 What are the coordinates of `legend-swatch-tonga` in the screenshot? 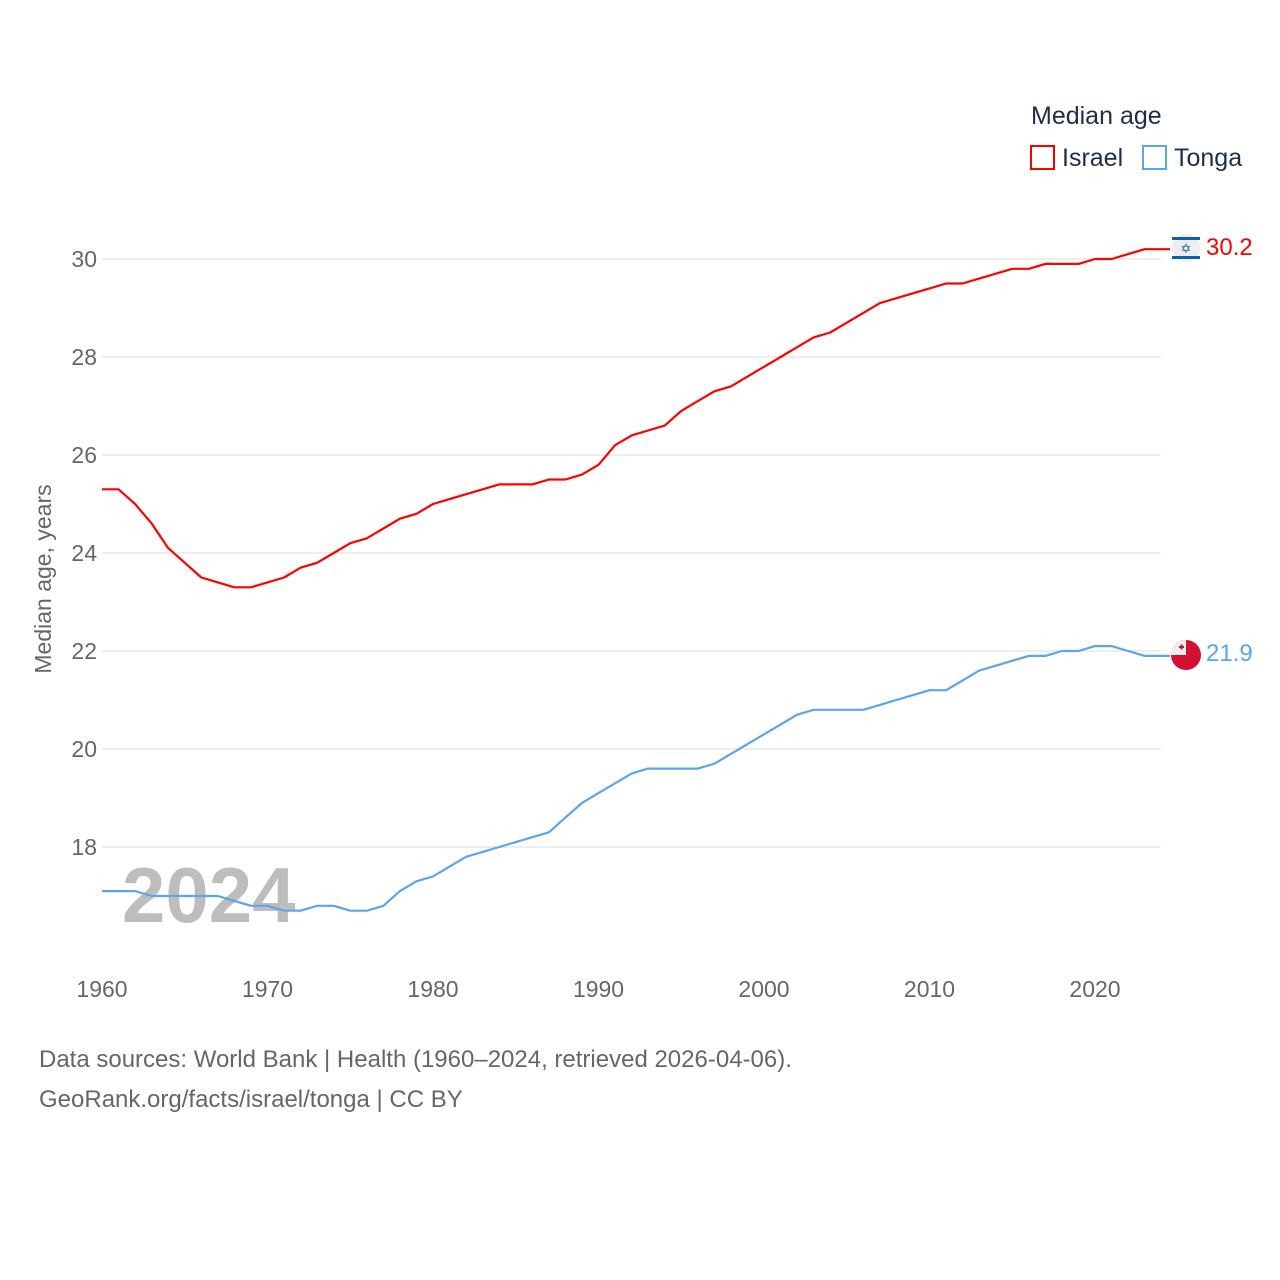 It's located at (1154, 157).